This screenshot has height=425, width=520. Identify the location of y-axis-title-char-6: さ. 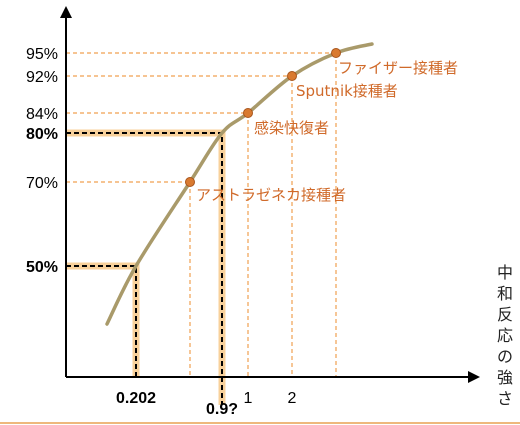
(505, 398).